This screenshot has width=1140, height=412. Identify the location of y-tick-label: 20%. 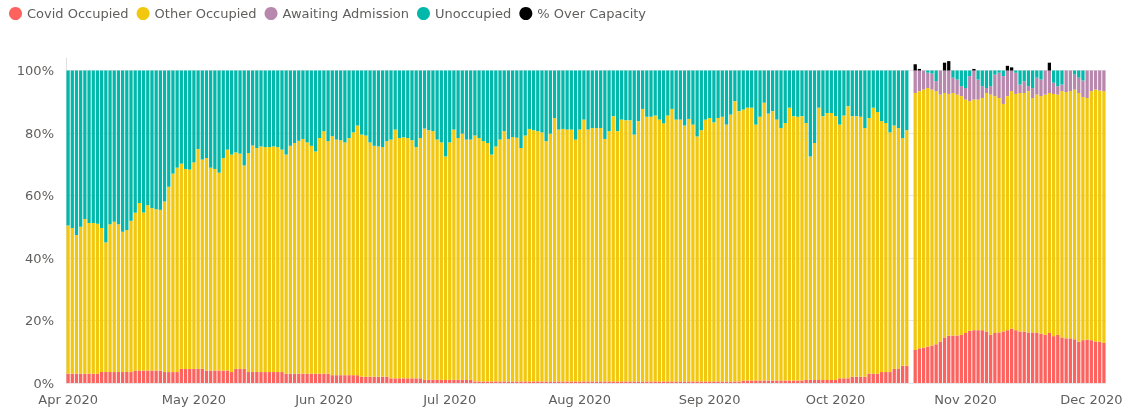
(39, 320).